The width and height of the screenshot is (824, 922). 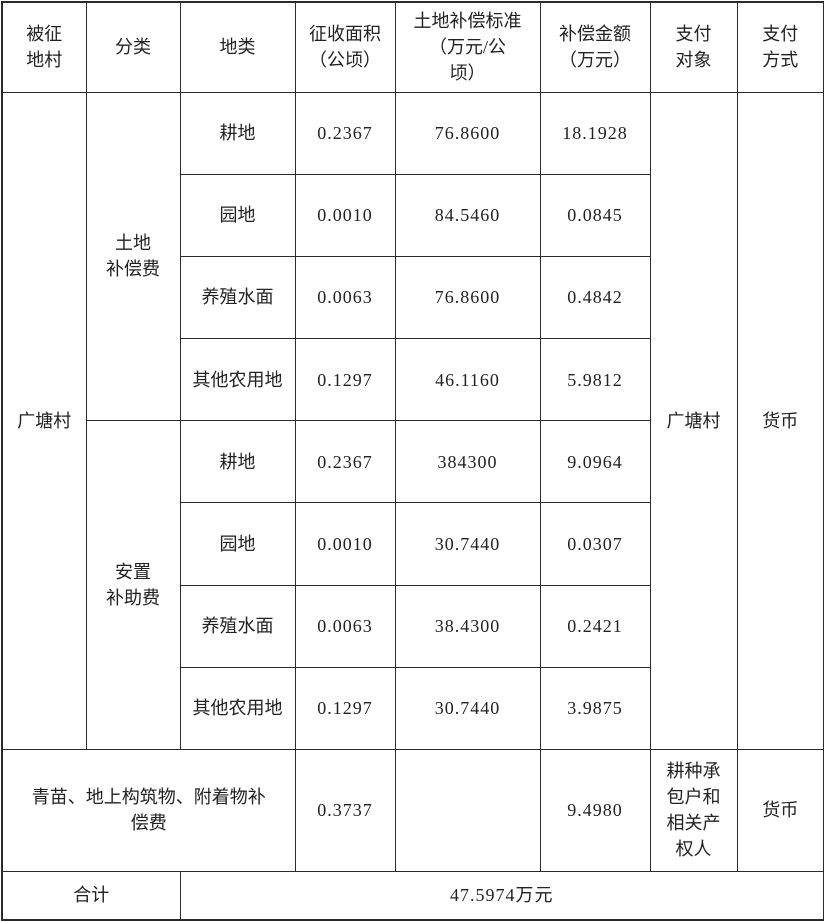 I want to click on standard-cell: 84.5460, so click(x=467, y=215).